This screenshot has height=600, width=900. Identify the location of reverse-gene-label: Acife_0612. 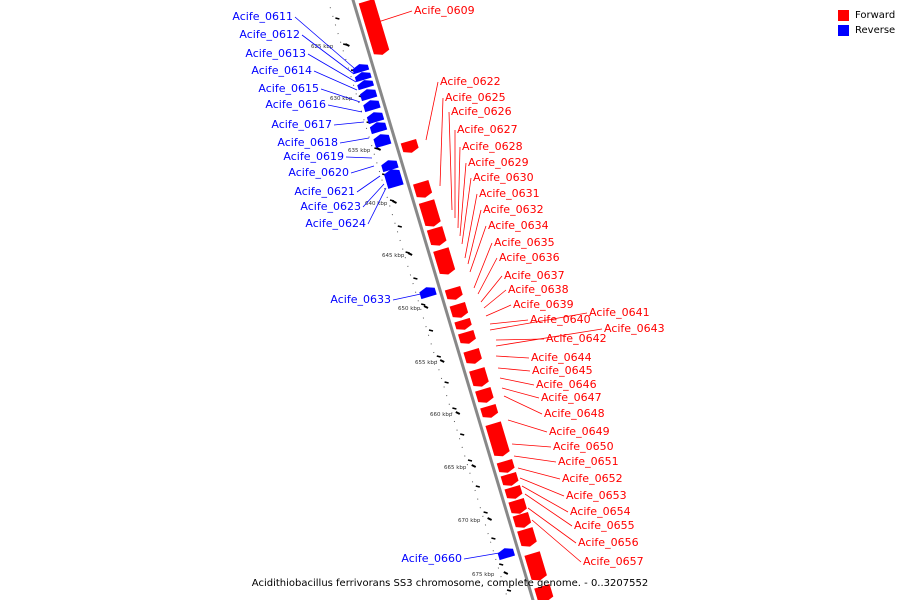
(269, 34).